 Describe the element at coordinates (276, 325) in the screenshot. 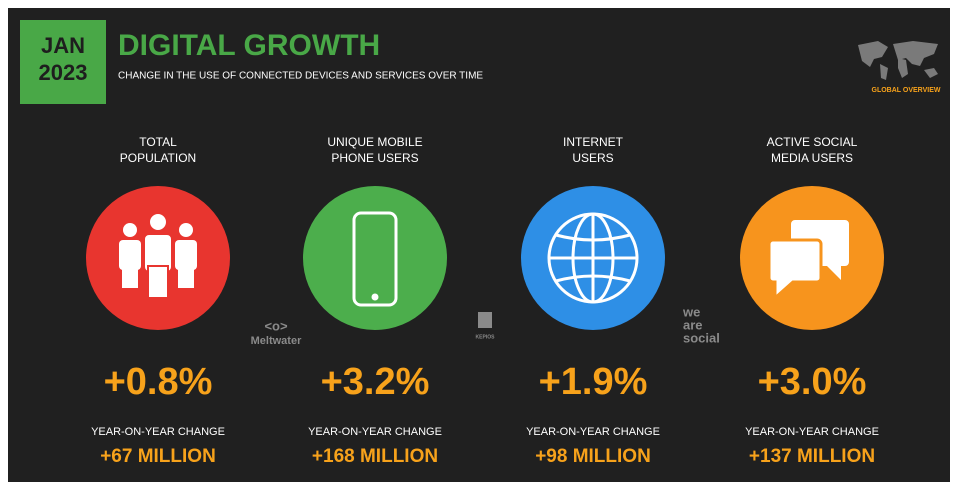

I see `meltwater-symbol: <o>` at that location.